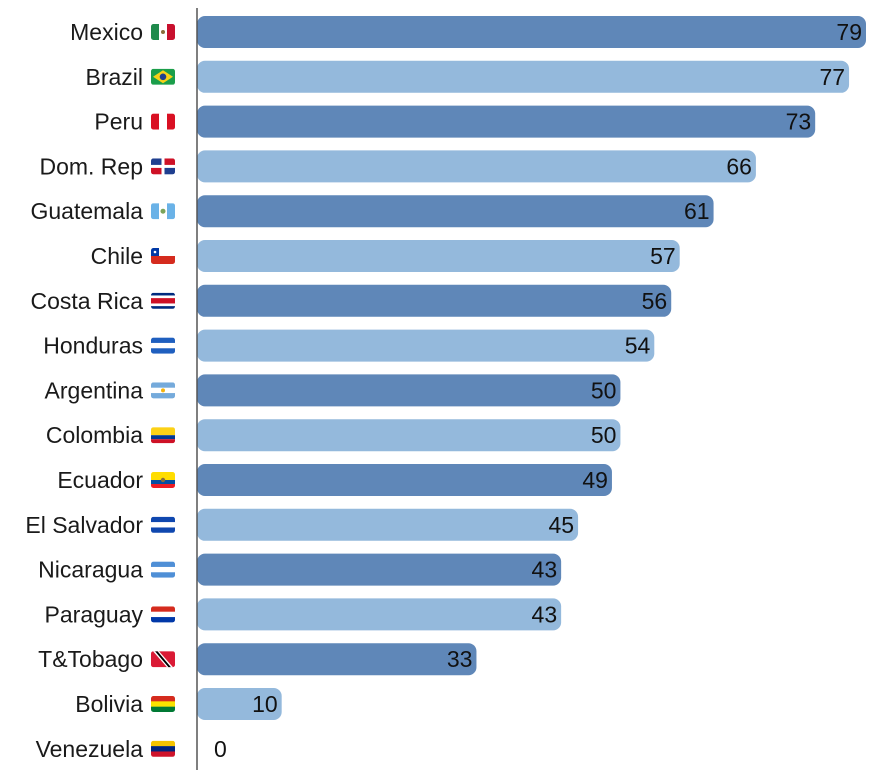 The height and width of the screenshot is (774, 872). I want to click on bar-t-tobago, so click(337, 659).